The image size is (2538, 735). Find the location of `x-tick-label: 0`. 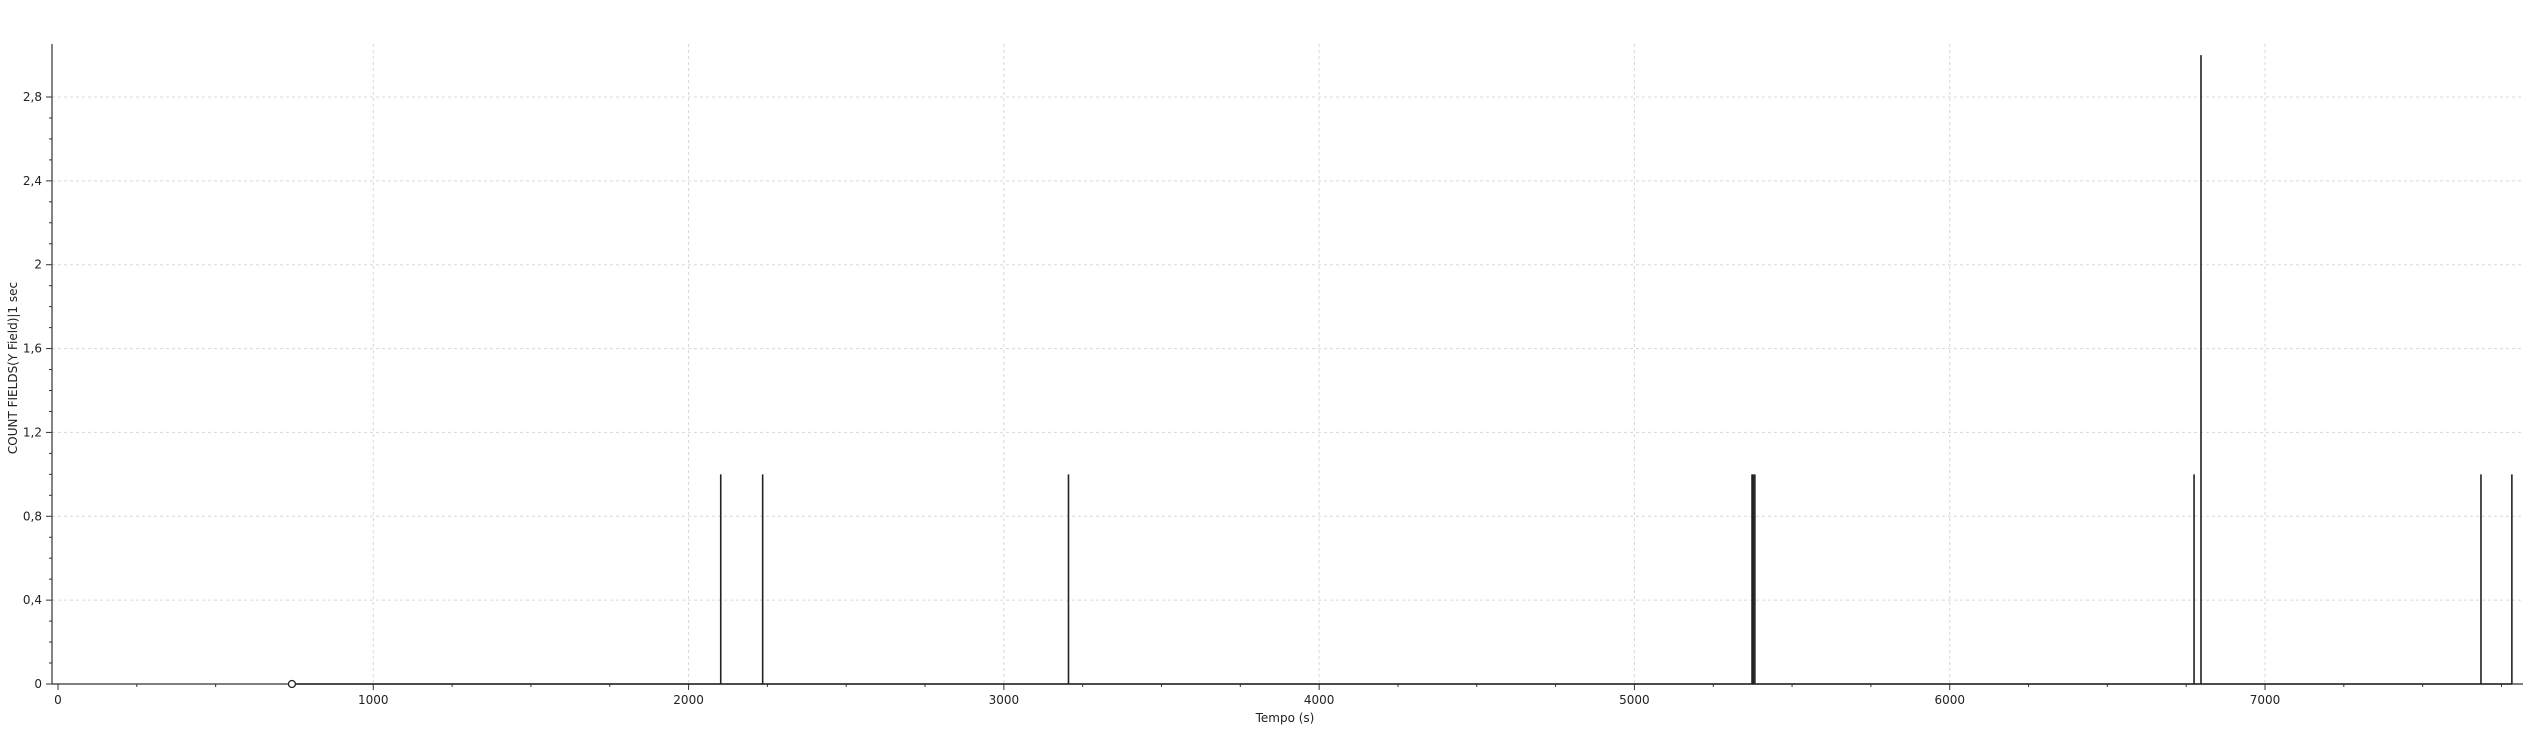

x-tick-label: 0 is located at coordinates (58, 700).